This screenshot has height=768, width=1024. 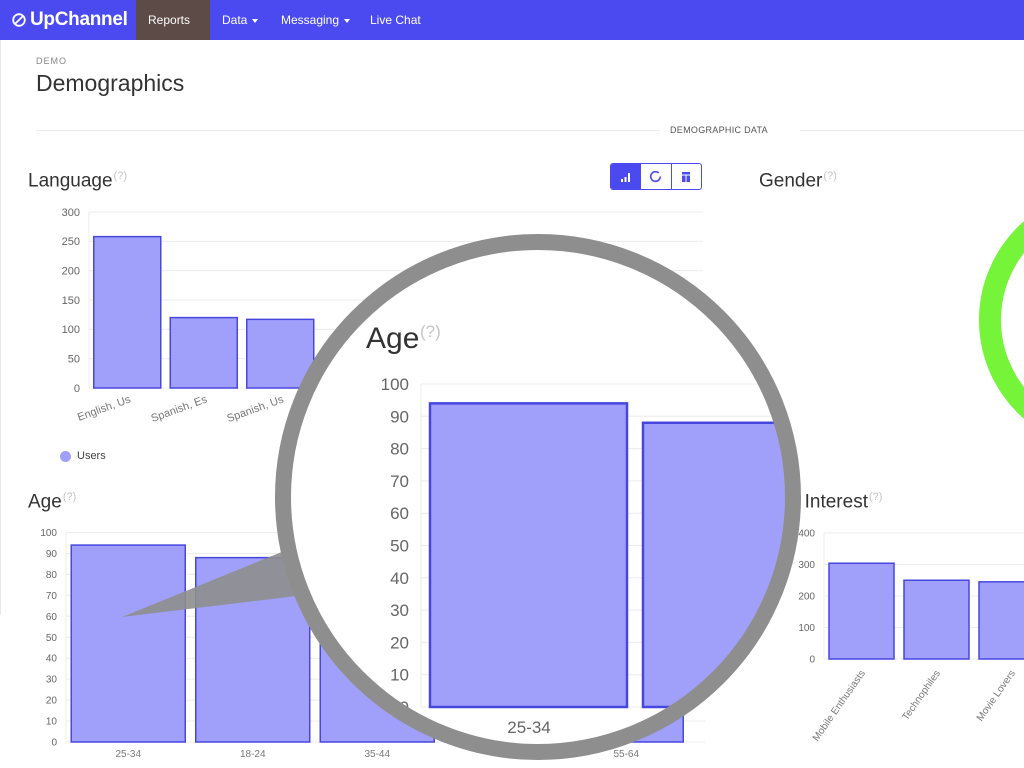 What do you see at coordinates (52, 701) in the screenshot?
I see `age-y-tick: 20` at bounding box center [52, 701].